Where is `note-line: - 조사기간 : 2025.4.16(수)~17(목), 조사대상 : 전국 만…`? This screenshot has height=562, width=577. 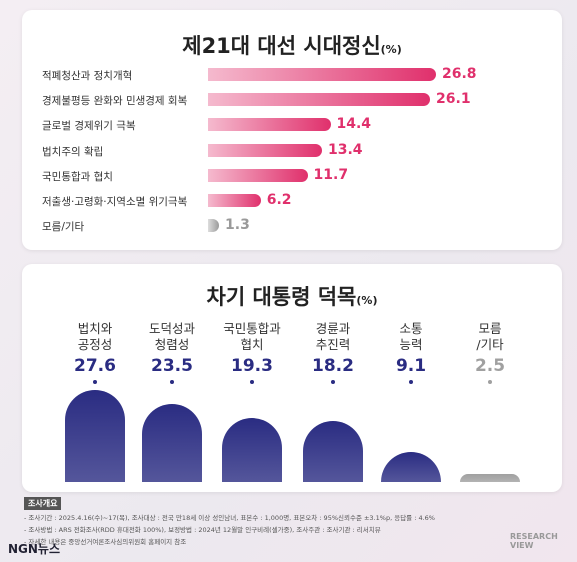 note-line: - 조사기간 : 2025.4.16(수)~17(목), 조사대상 : 전국 만… is located at coordinates (229, 518).